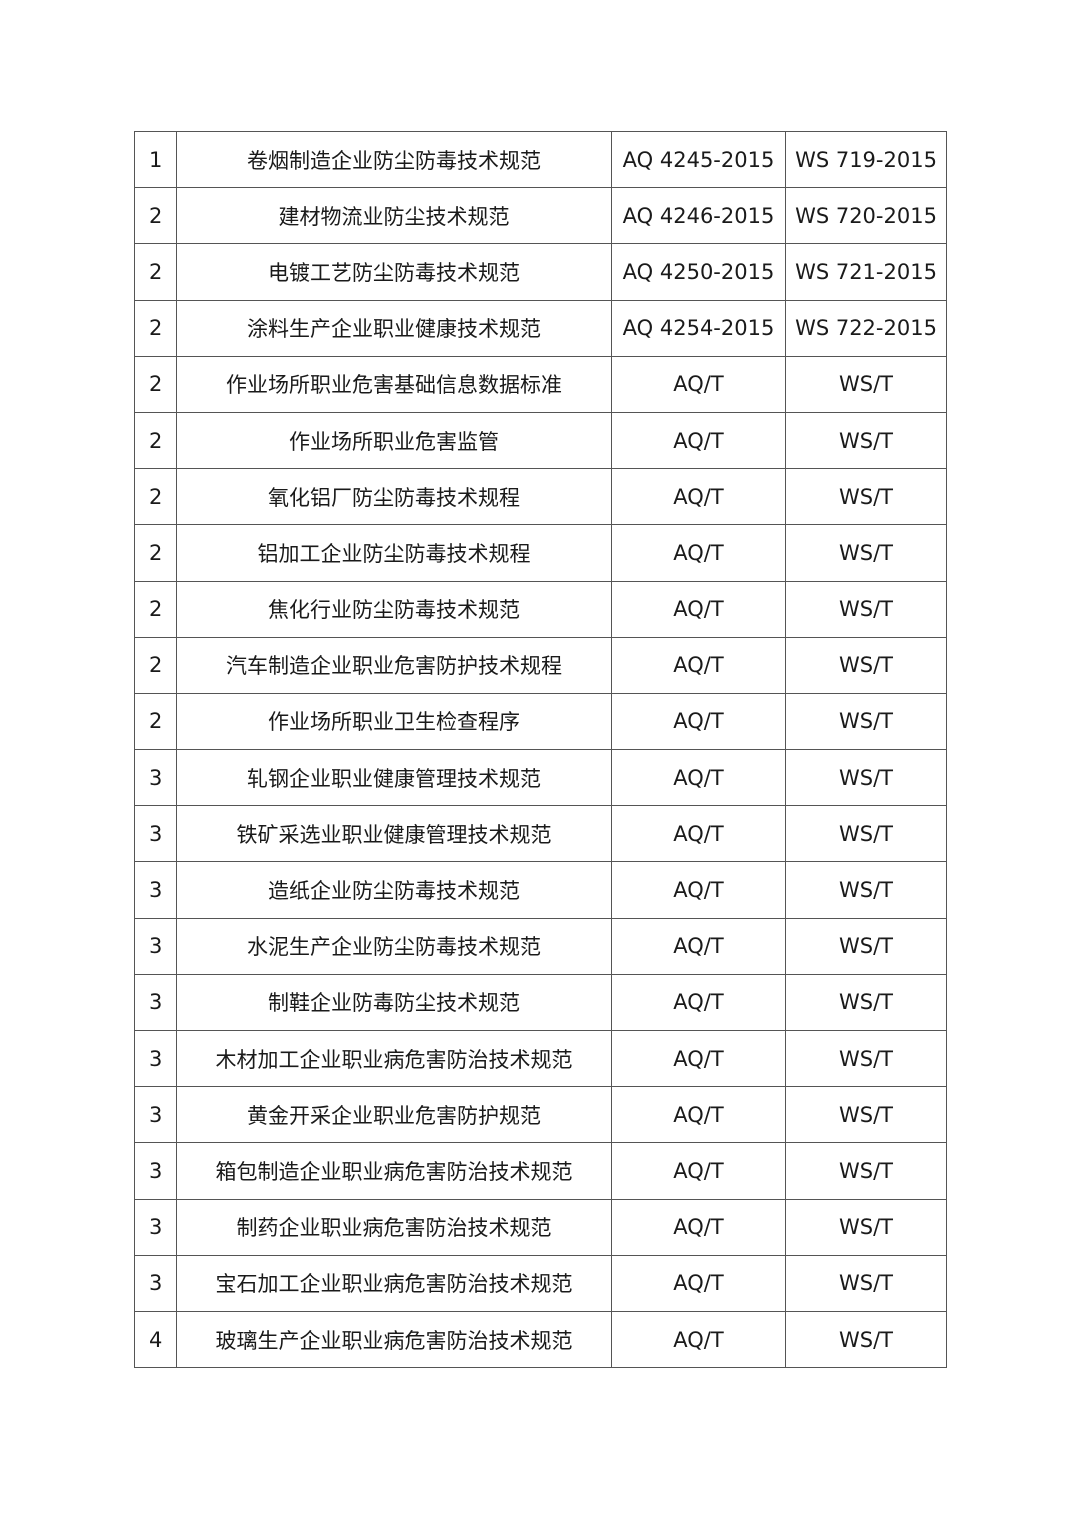 The height and width of the screenshot is (1528, 1080). I want to click on table-row: 3 铁矿采选业职业健康管理技术规范 AQ/T WS/T, so click(540, 834).